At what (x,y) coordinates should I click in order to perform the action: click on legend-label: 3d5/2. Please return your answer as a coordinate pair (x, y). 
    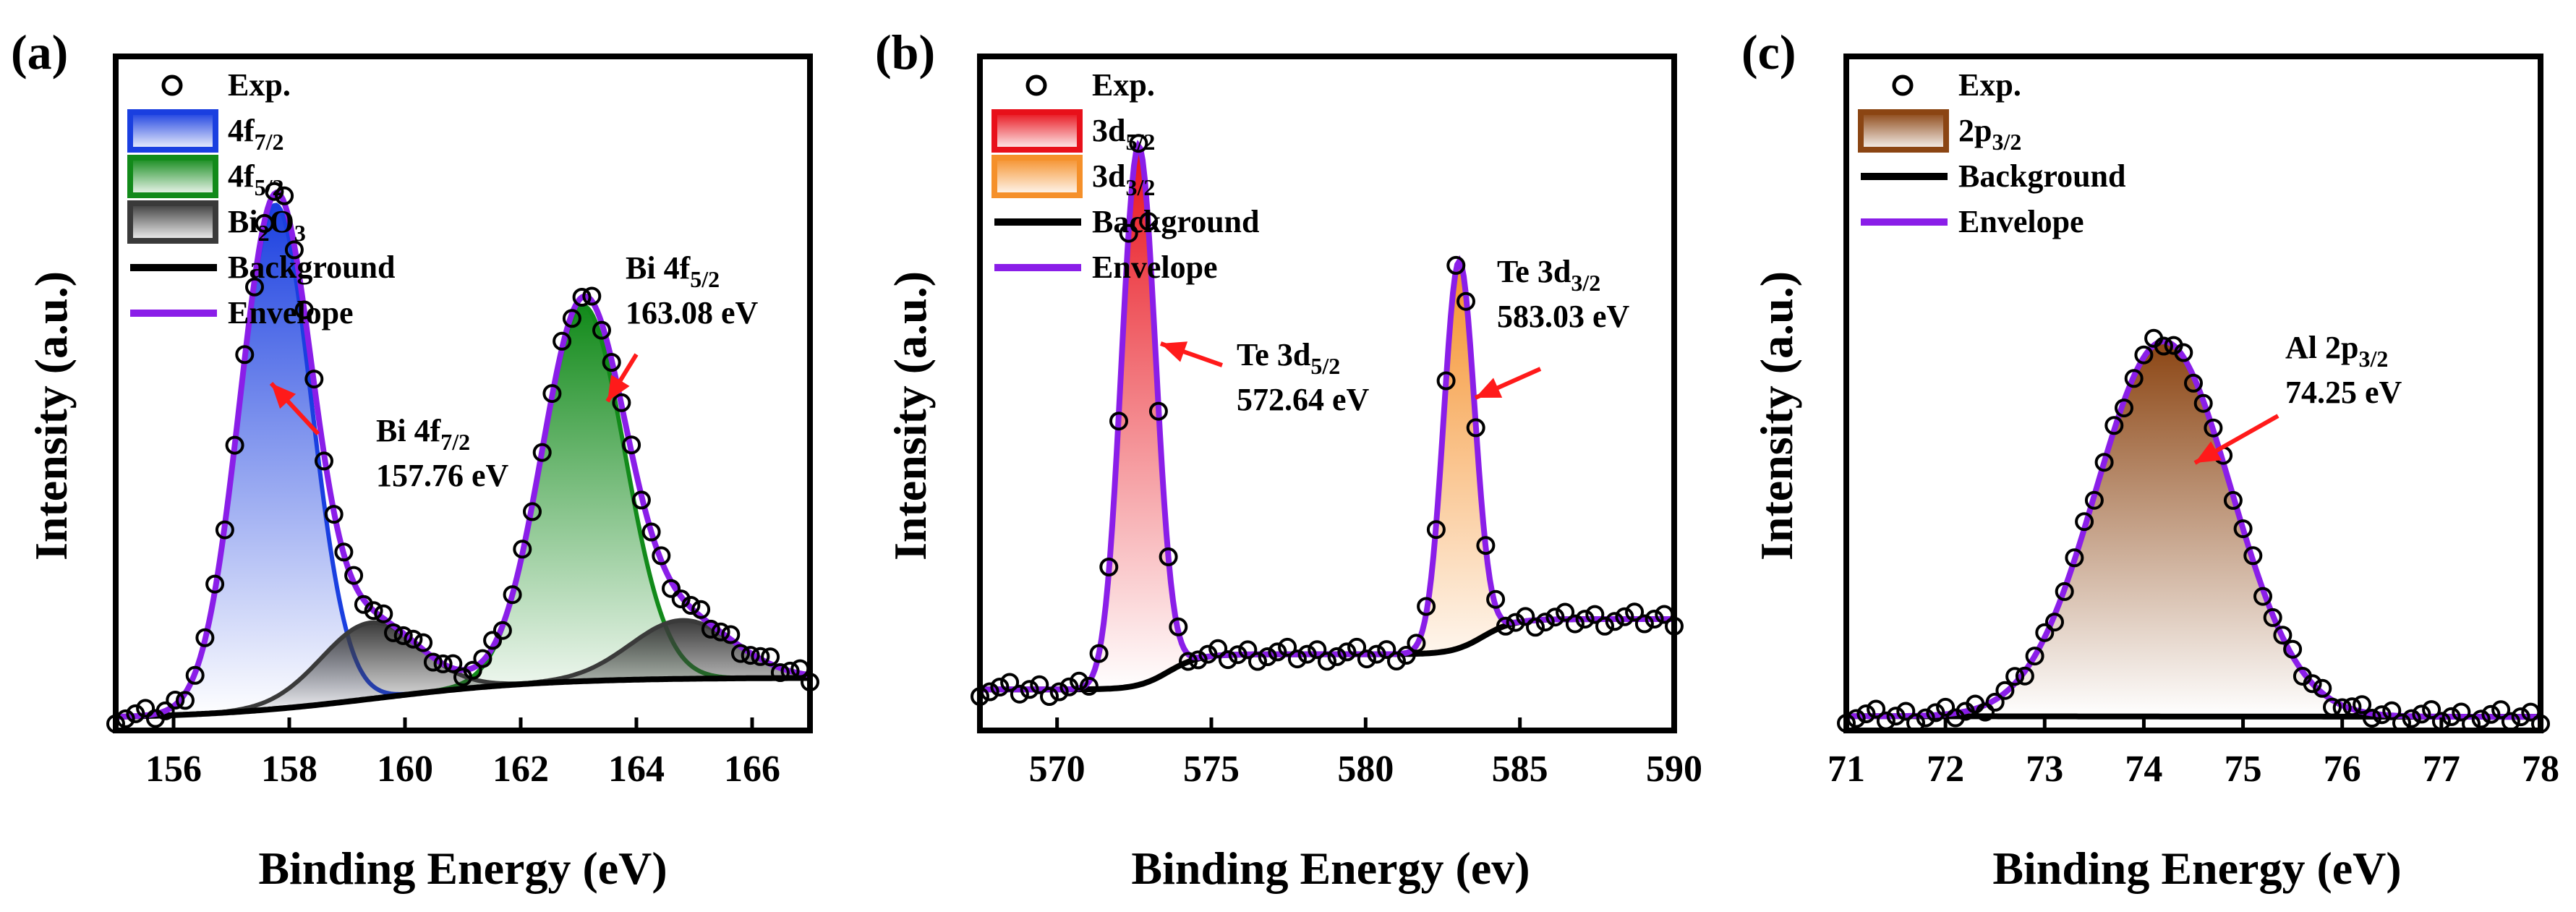
    Looking at the image, I should click on (1124, 134).